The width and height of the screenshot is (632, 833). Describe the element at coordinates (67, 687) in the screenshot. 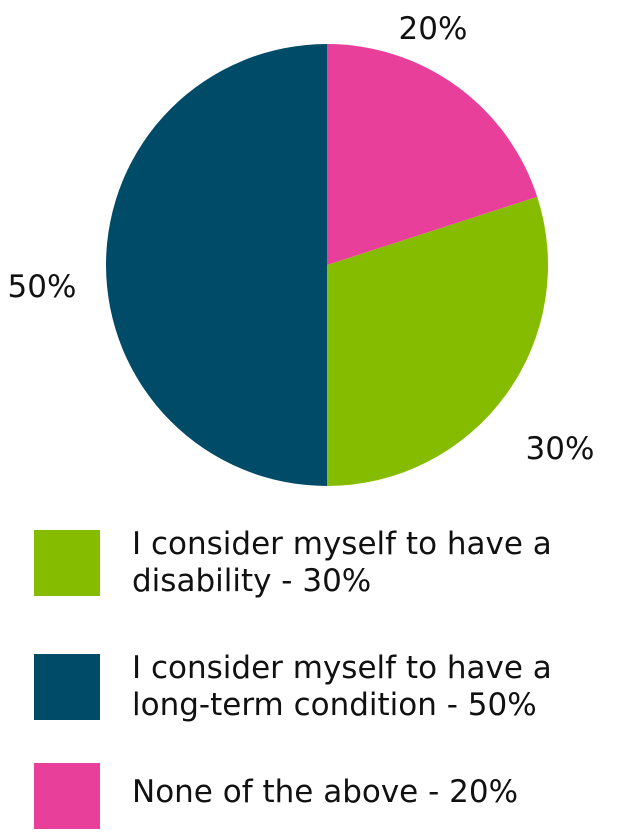

I see `legend-swatch-long-term-condition` at that location.